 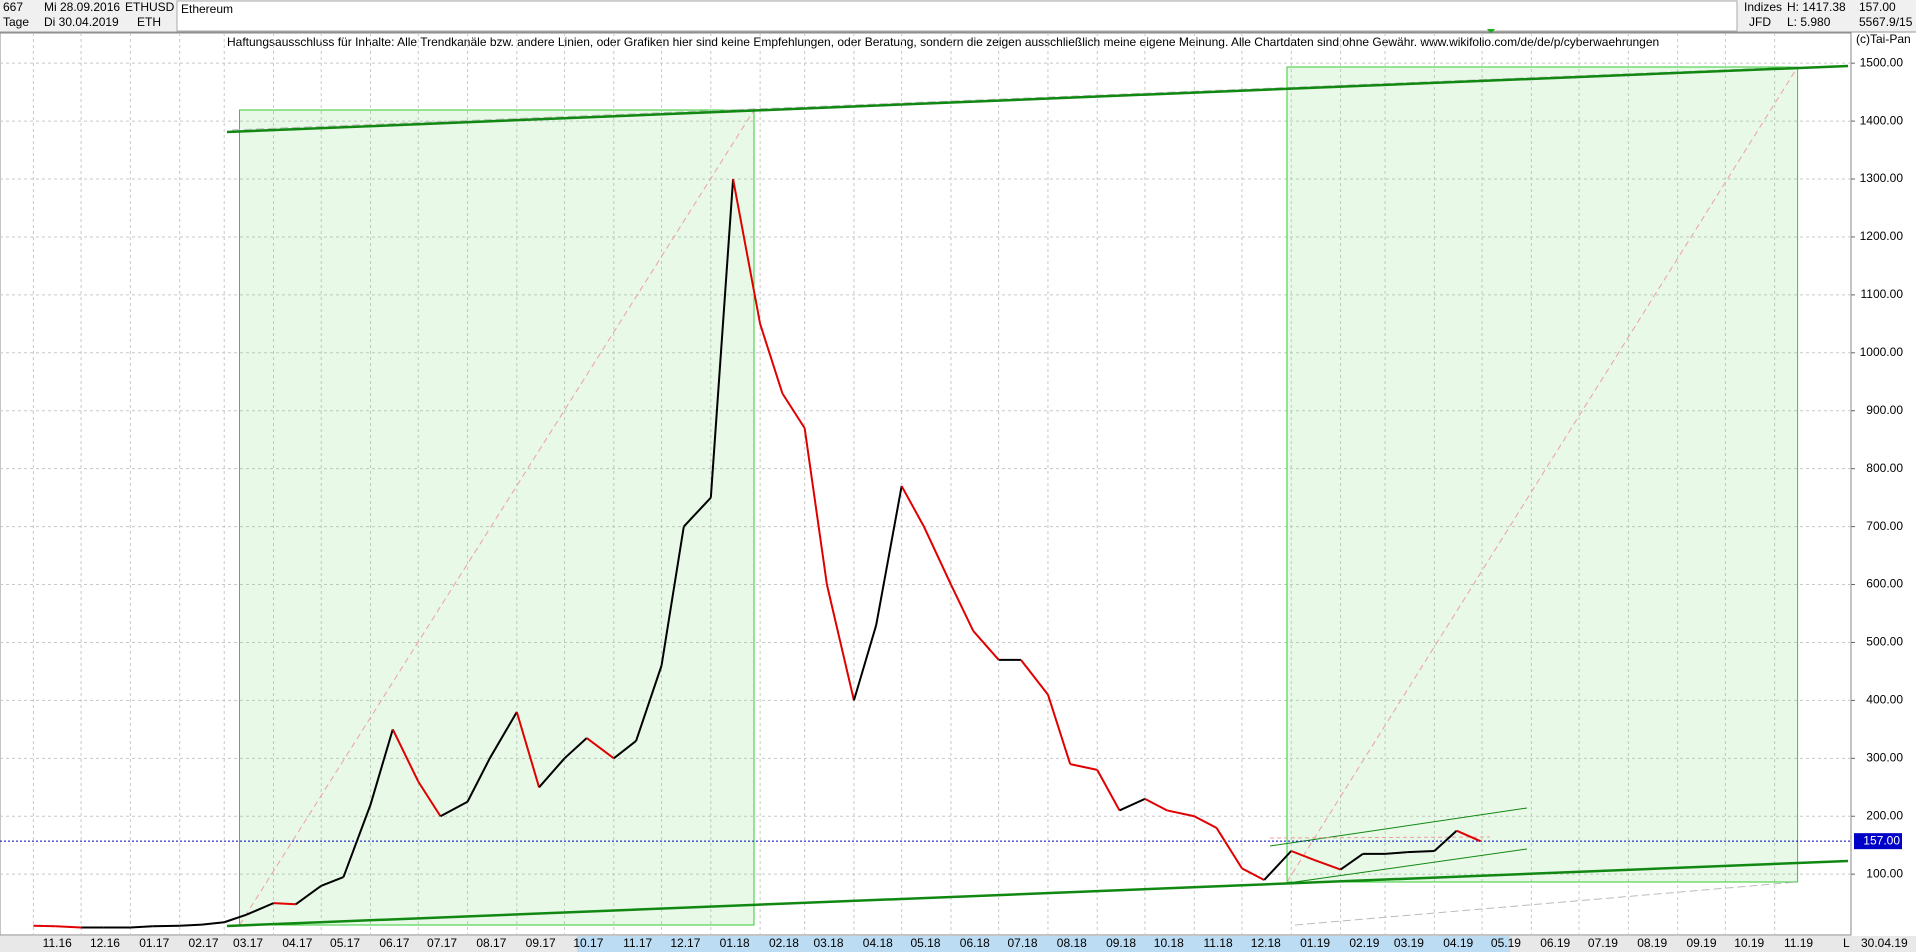 I want to click on x-tick-label: 12.16, so click(x=105, y=943).